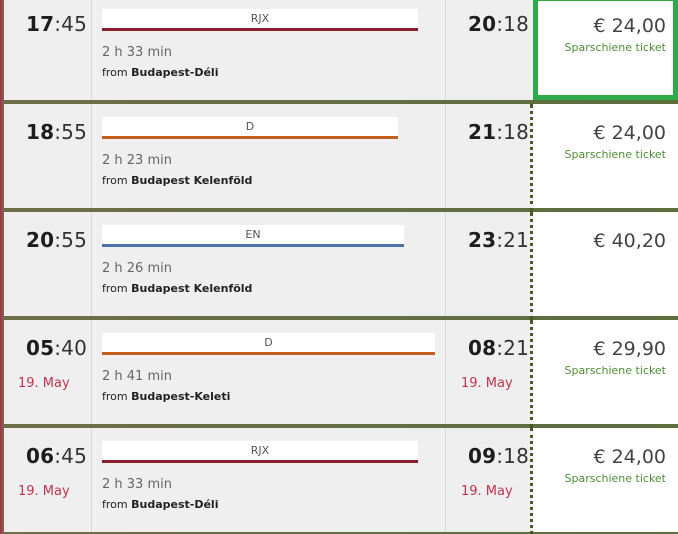 The image size is (678, 534). Describe the element at coordinates (57, 24) in the screenshot. I see `departure-time: 17:45` at that location.